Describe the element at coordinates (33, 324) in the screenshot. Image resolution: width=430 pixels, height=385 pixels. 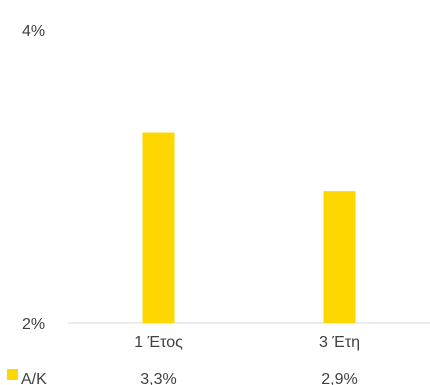
I see `y-tick-label: 2%` at that location.